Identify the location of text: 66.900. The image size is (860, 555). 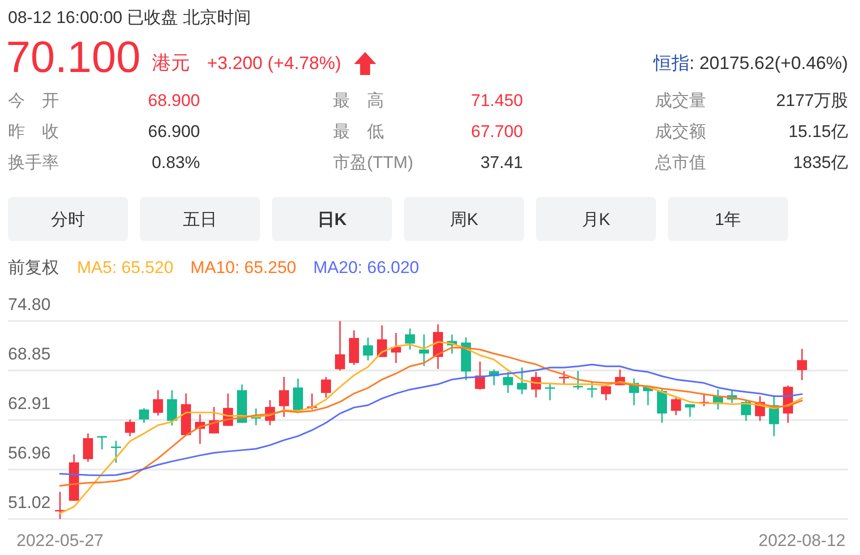
(174, 131).